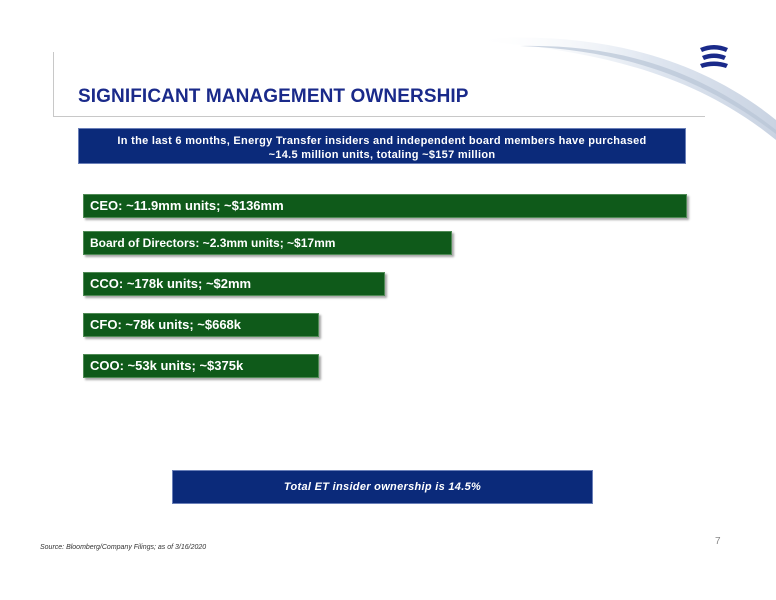 This screenshot has width=776, height=600. What do you see at coordinates (714, 56) in the screenshot?
I see `energy-transfer-logo-icon` at bounding box center [714, 56].